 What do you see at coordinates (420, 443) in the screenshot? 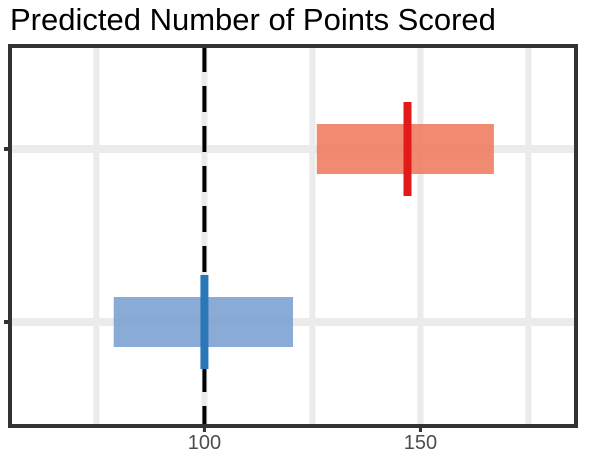
I see `x-tick-label: 150` at bounding box center [420, 443].